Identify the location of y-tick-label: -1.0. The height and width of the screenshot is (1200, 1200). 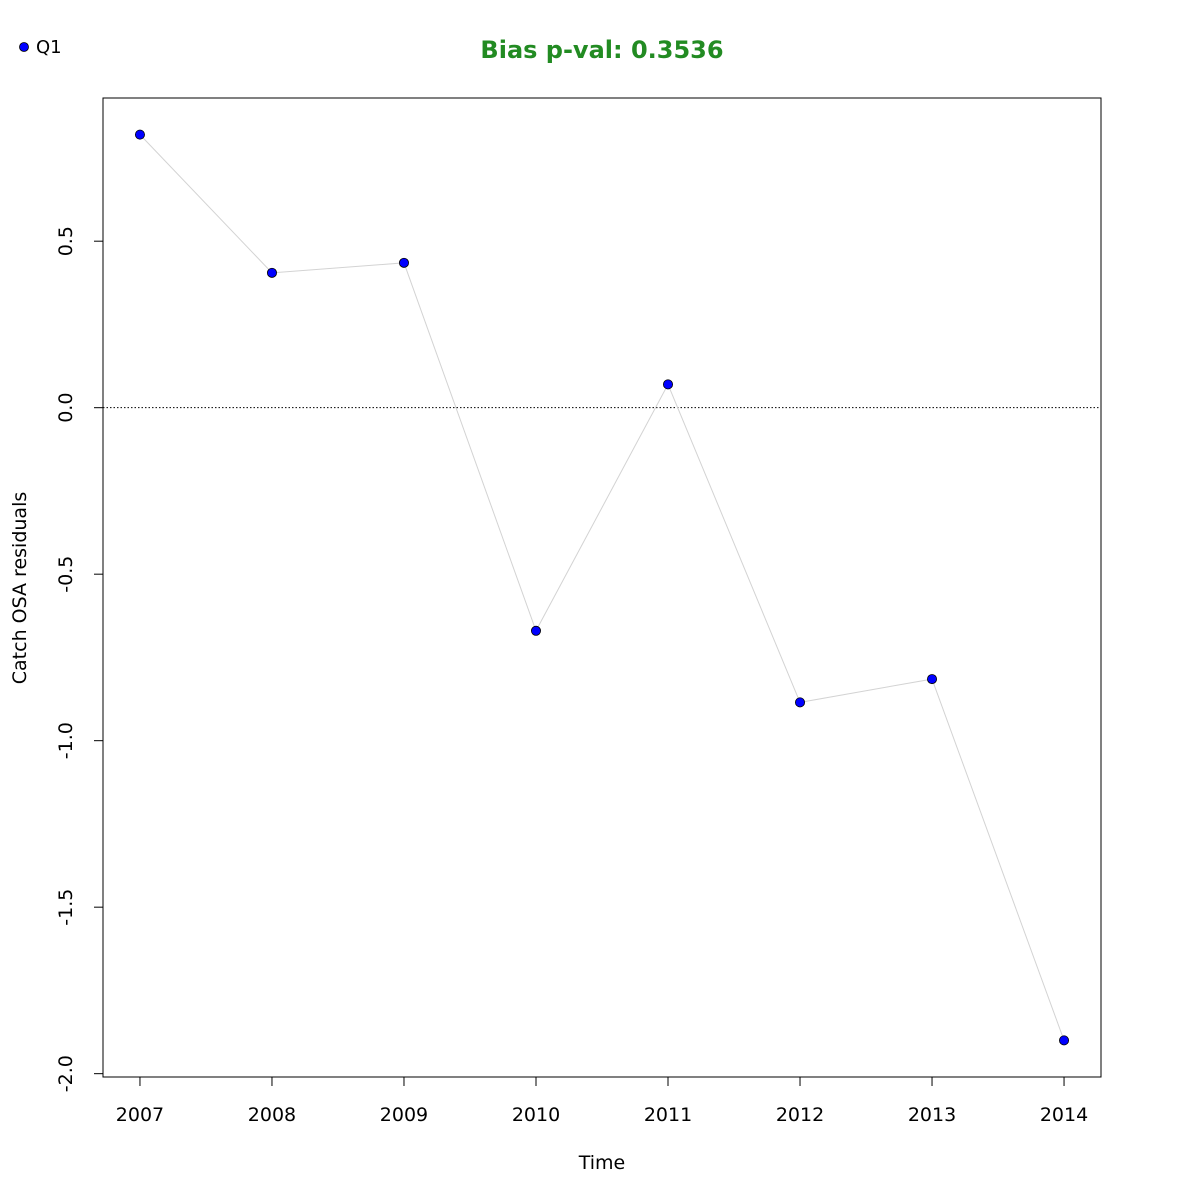
(66, 740).